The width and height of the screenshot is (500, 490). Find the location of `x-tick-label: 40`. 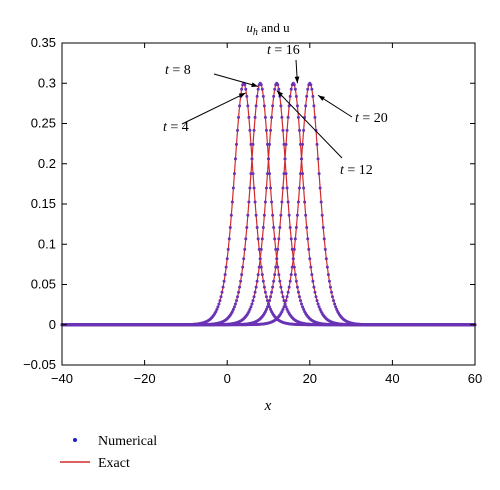

x-tick-label: 40 is located at coordinates (392, 378).